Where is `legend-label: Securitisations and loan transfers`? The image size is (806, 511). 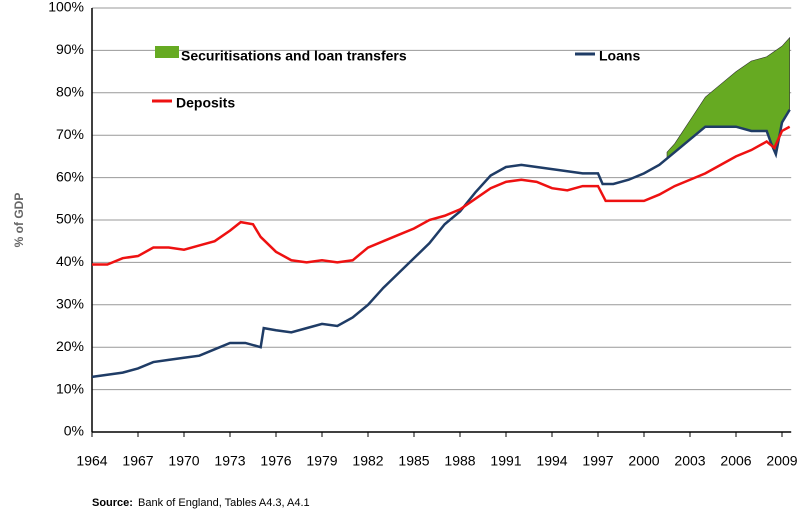 legend-label: Securitisations and loan transfers is located at coordinates (294, 56).